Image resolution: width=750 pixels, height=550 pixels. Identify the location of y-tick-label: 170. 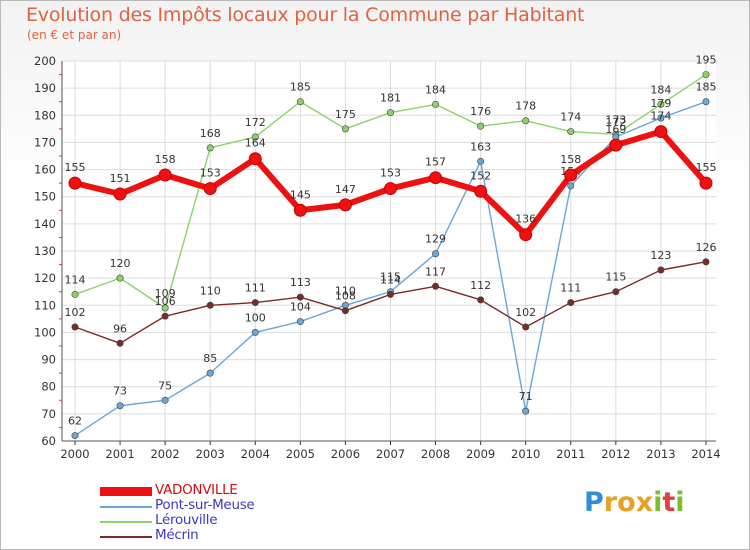
(45, 142).